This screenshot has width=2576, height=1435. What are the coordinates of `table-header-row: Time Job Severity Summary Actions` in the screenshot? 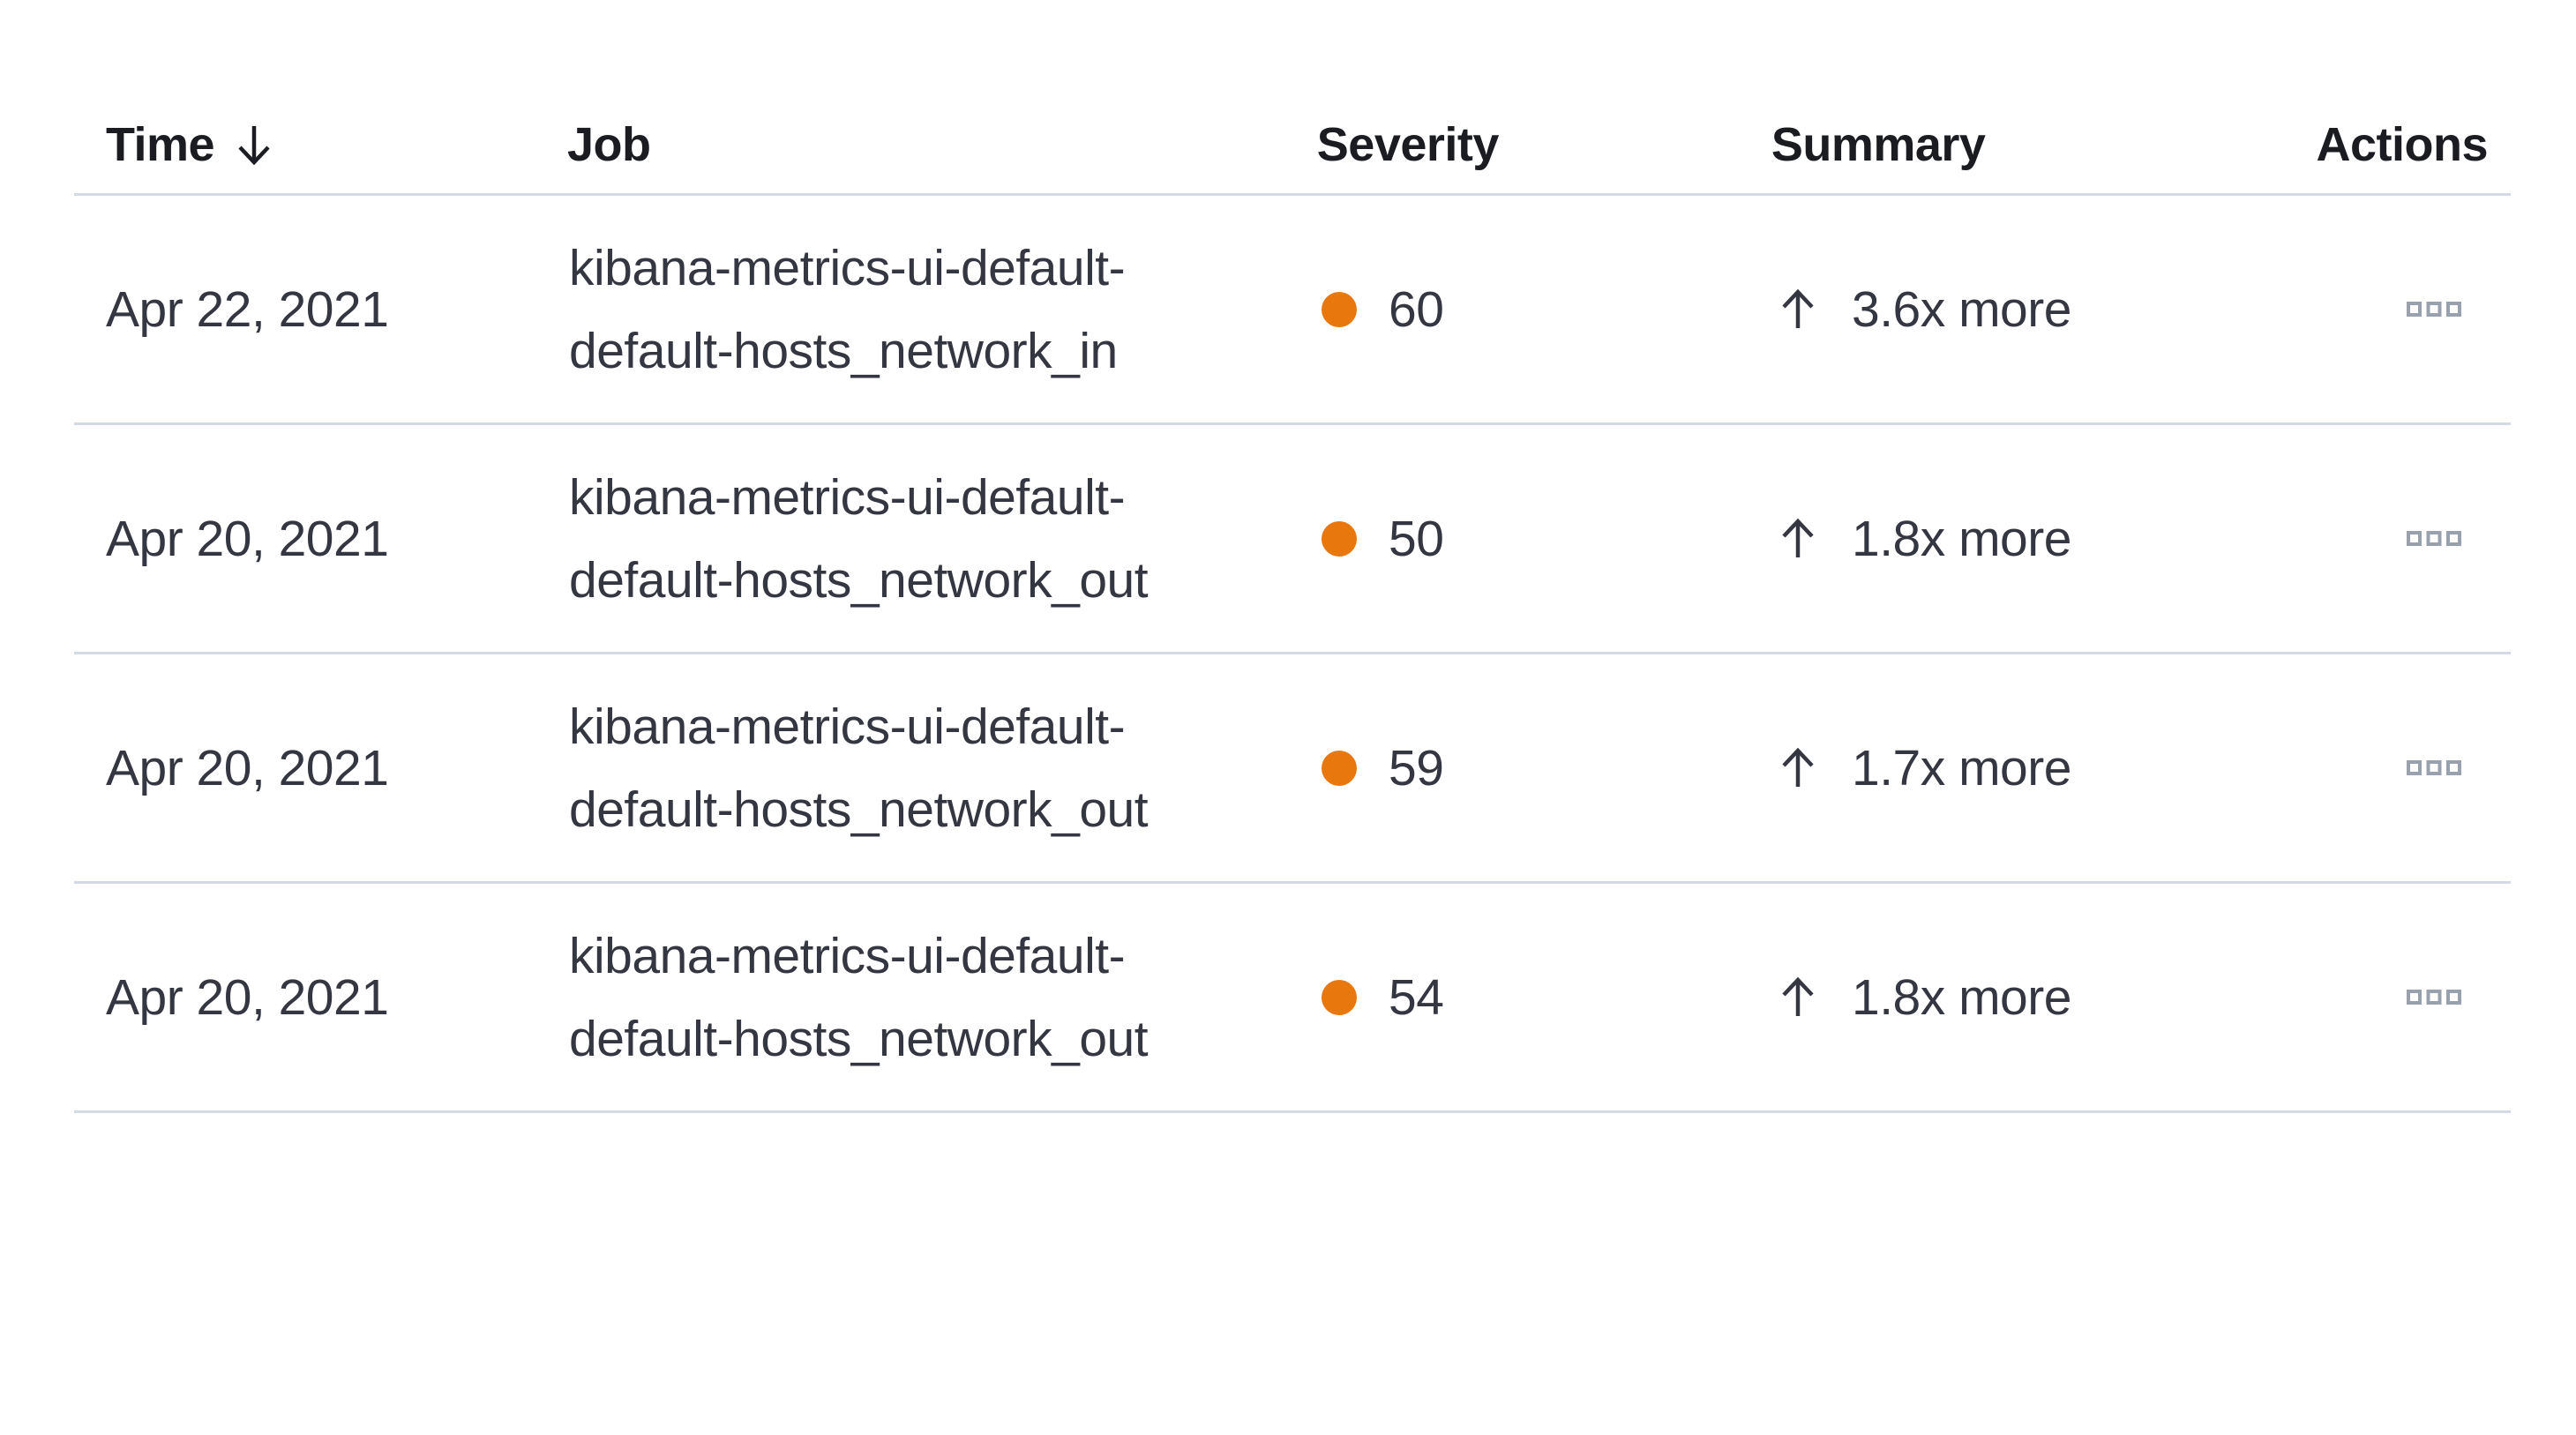 It's located at (1293, 98).